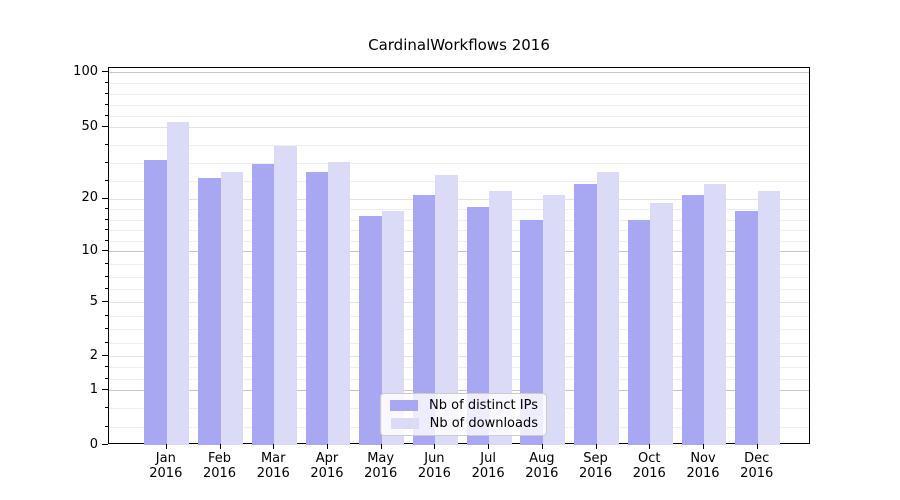 This screenshot has height=500, width=900. I want to click on x-tick-label-jun: Jun 2016, so click(434, 466).